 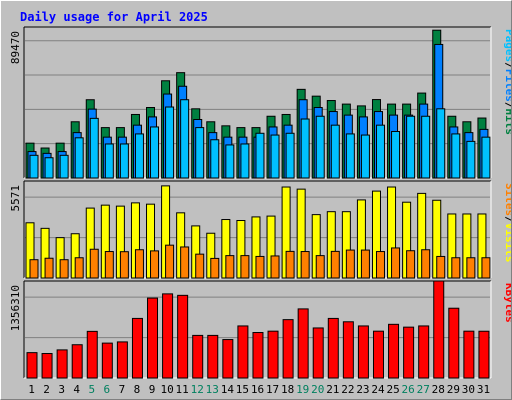 What do you see at coordinates (507, 45) in the screenshot?
I see `legend-entry-pages: Pages` at bounding box center [507, 45].